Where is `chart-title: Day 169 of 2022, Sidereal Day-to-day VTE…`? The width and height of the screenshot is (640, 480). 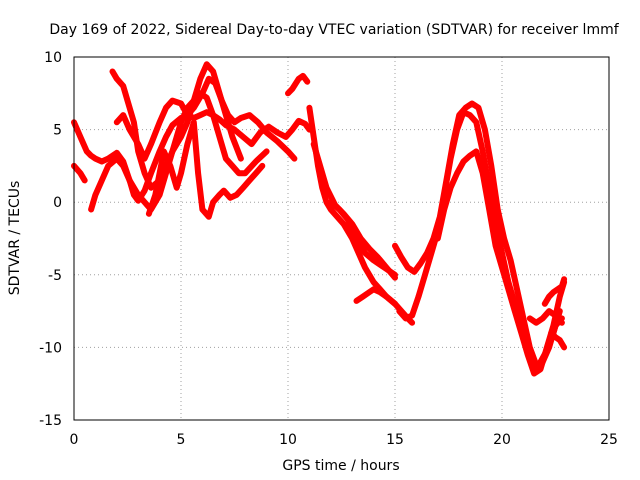 chart-title: Day 169 of 2022, Sidereal Day-to-day VTE… is located at coordinates (334, 30).